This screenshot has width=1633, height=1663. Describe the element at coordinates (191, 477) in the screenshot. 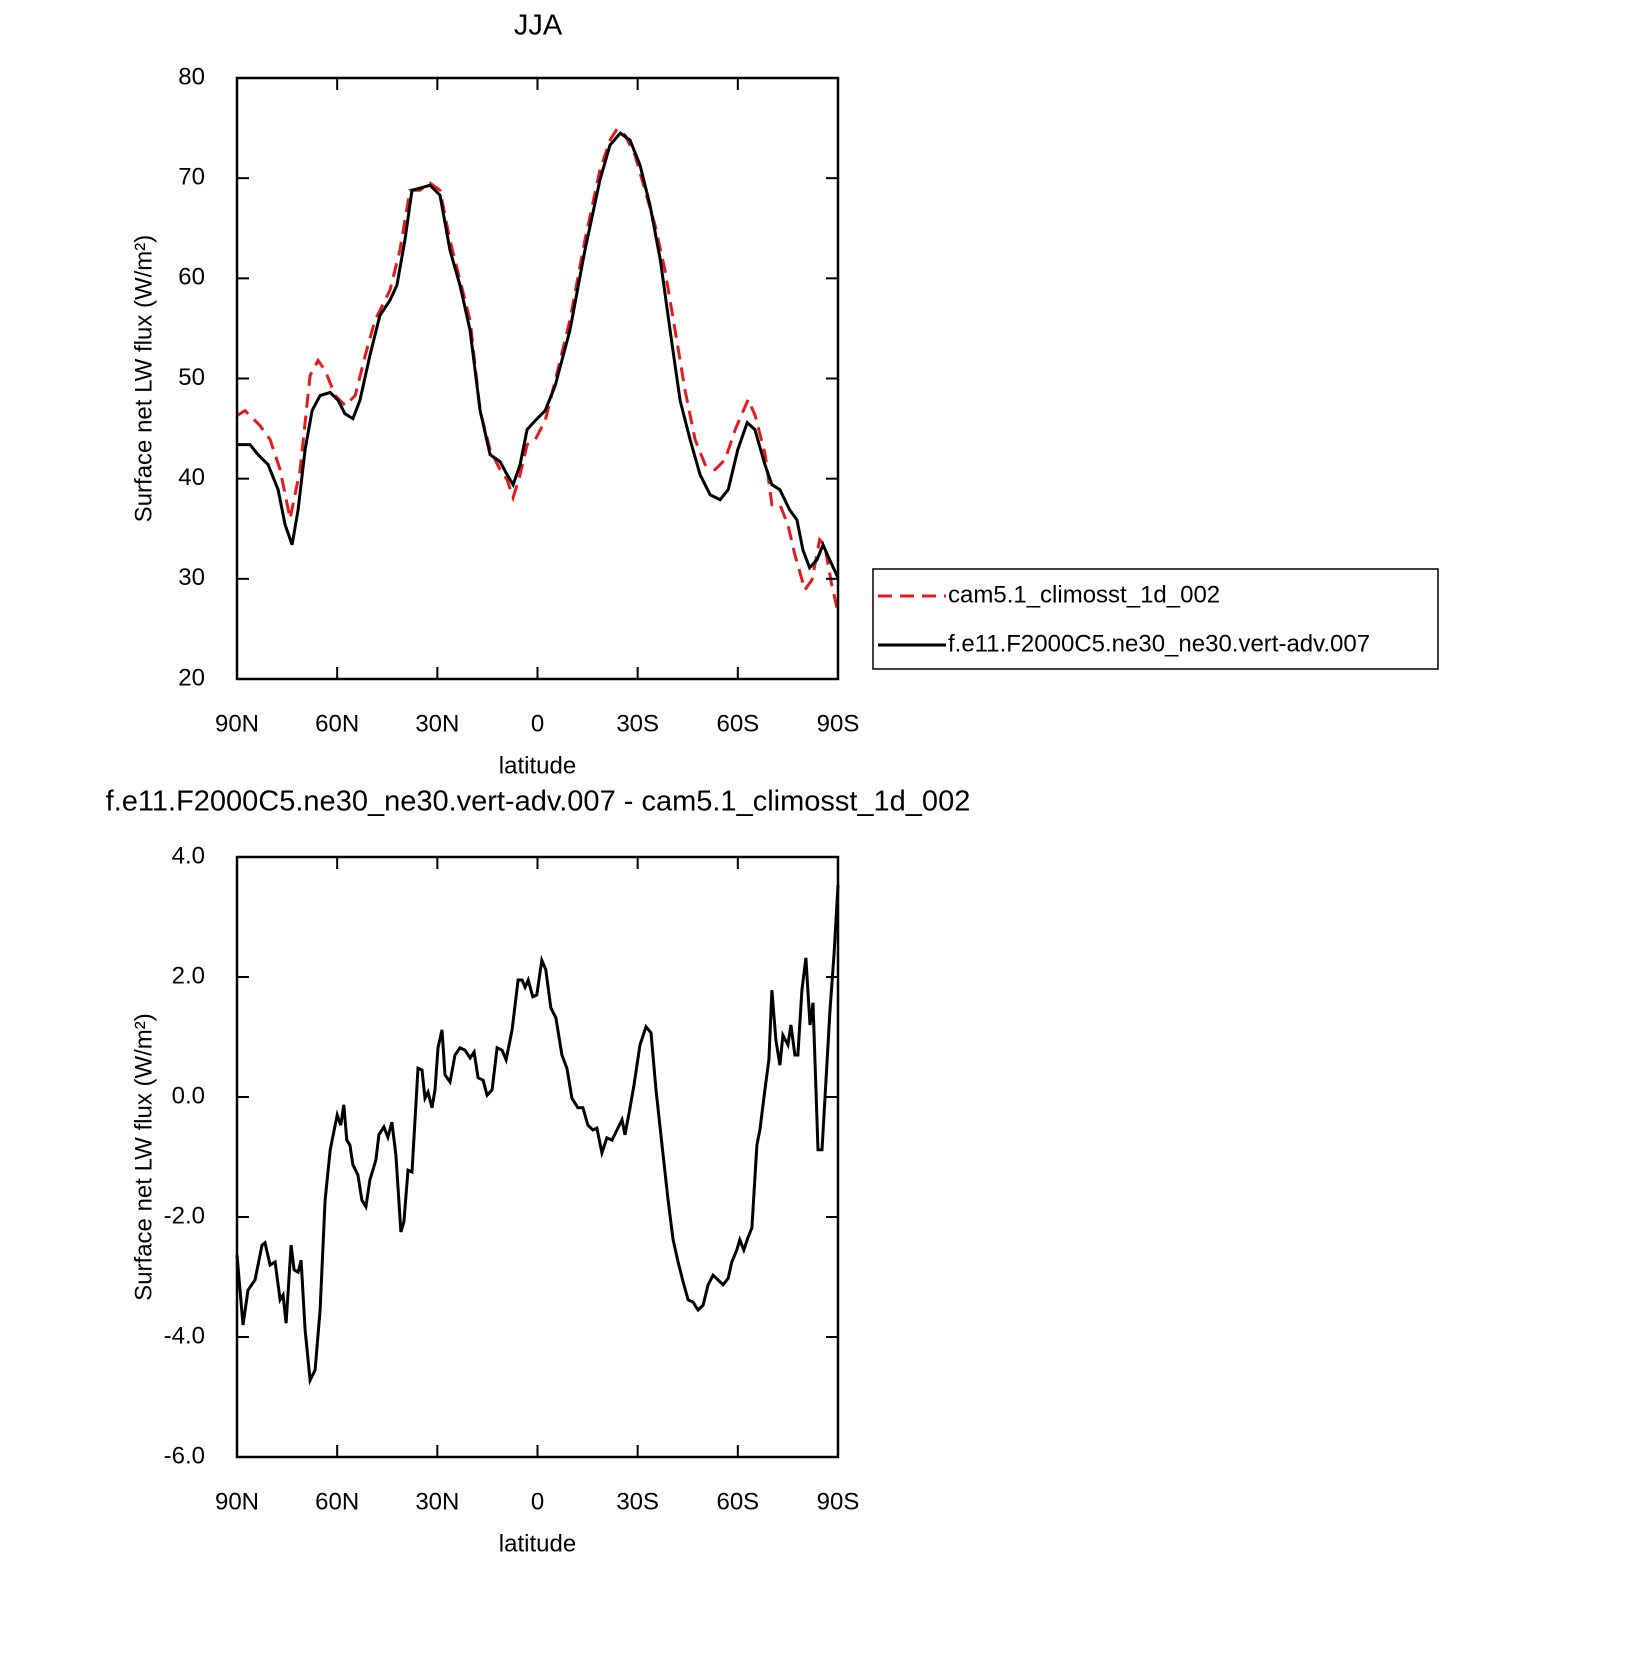

I see `y-tick-label: 40` at that location.